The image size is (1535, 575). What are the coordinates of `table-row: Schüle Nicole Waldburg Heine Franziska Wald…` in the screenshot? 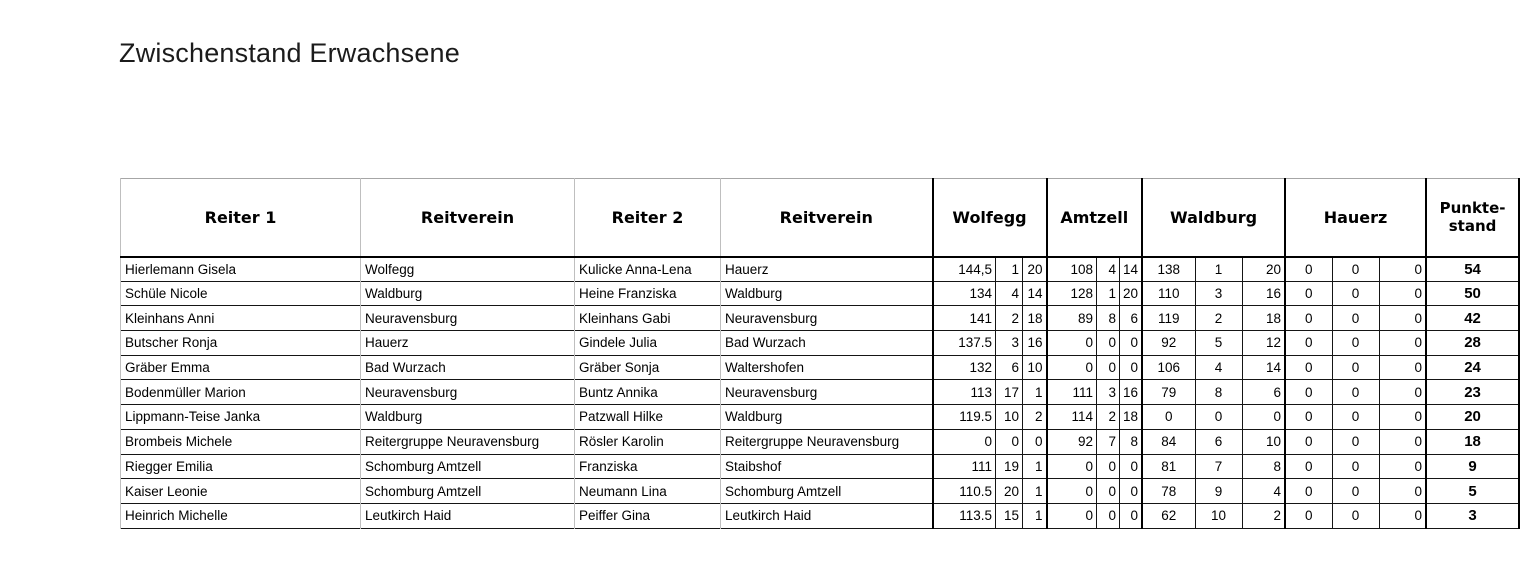 It's located at (820, 293).